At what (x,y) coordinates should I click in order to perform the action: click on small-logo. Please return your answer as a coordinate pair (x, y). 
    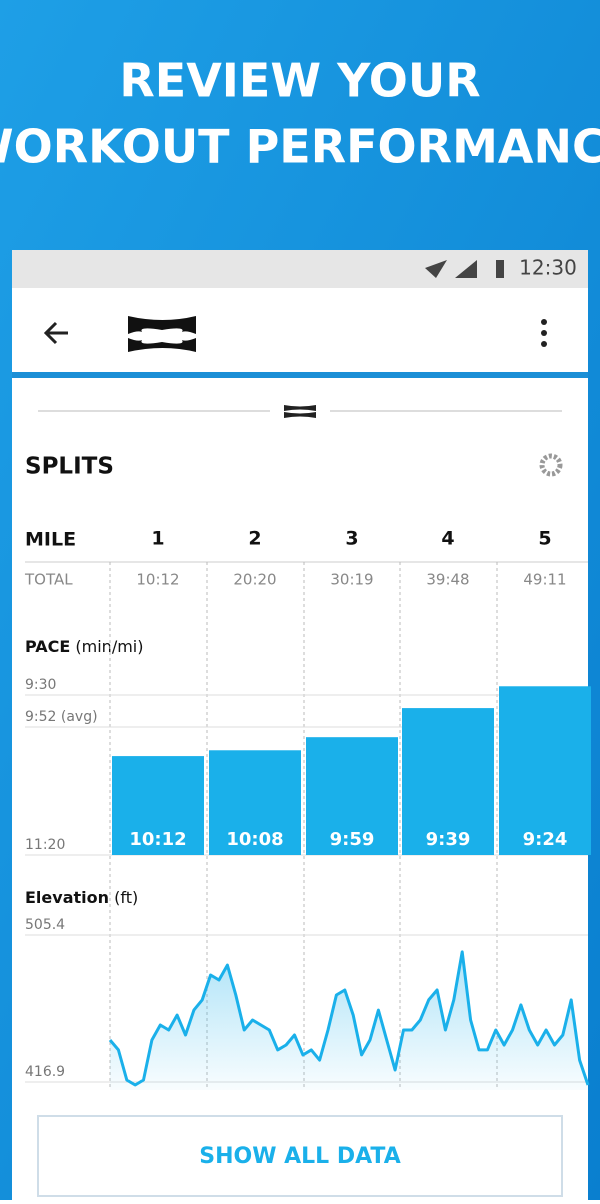
    Looking at the image, I should click on (300, 411).